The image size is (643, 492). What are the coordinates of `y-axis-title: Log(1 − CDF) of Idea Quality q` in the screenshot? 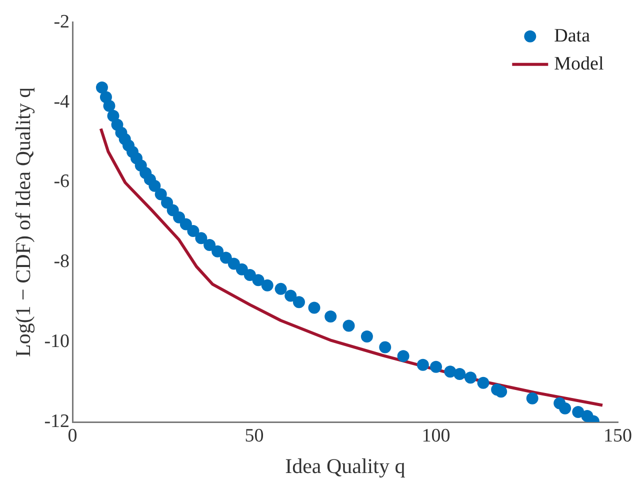 It's located at (23, 222).